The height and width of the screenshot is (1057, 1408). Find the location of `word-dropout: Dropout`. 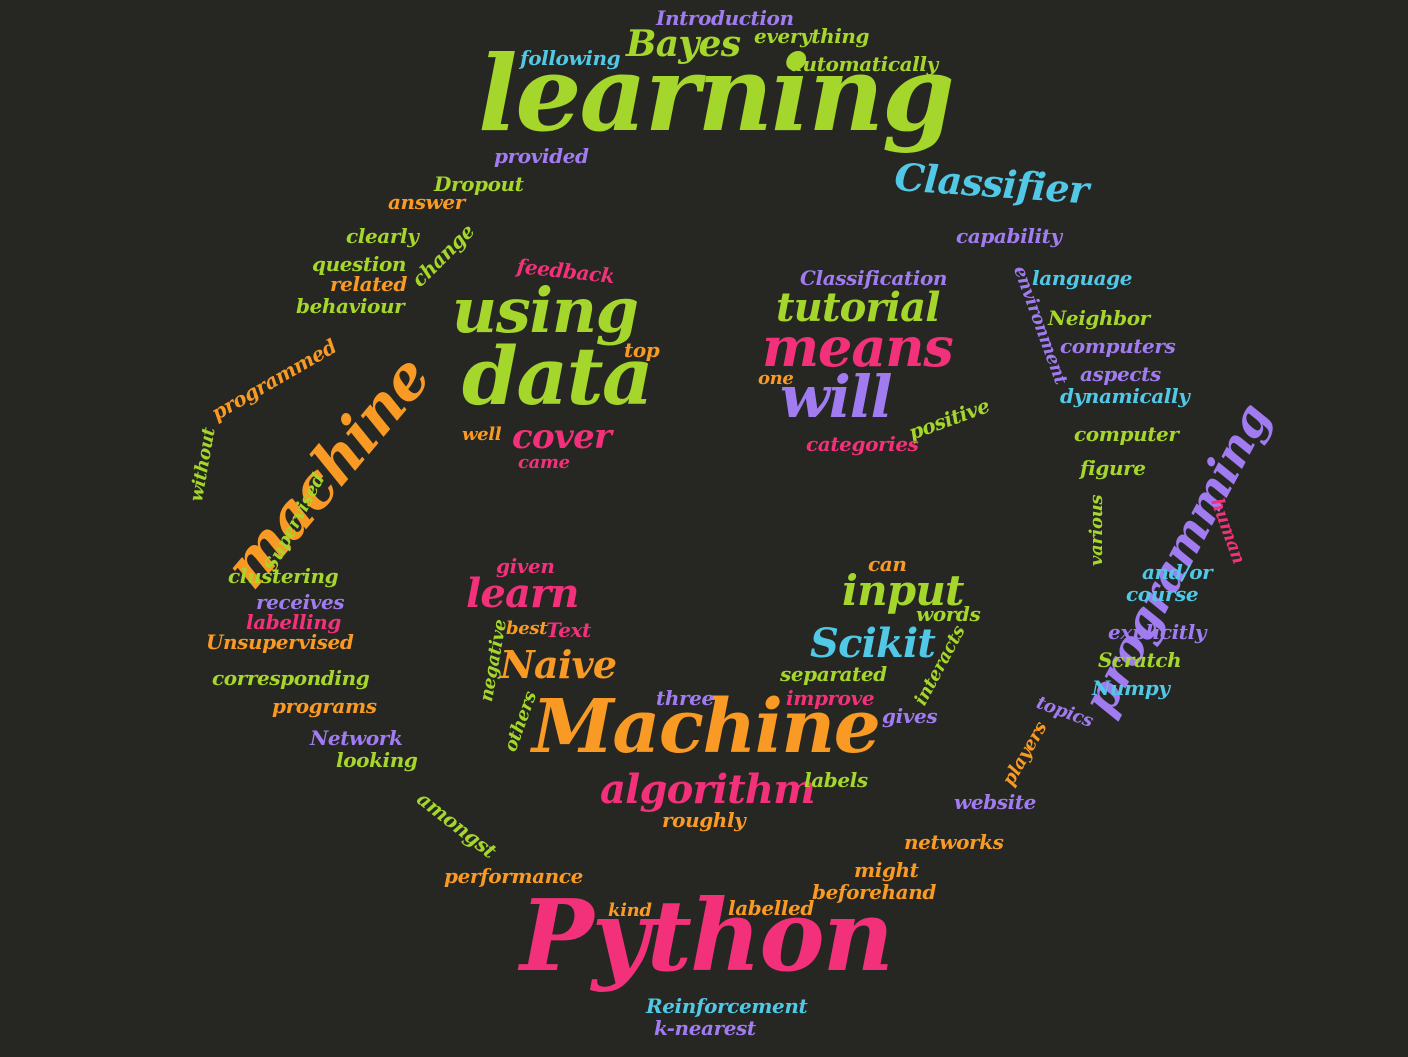

word-dropout: Dropout is located at coordinates (479, 184).